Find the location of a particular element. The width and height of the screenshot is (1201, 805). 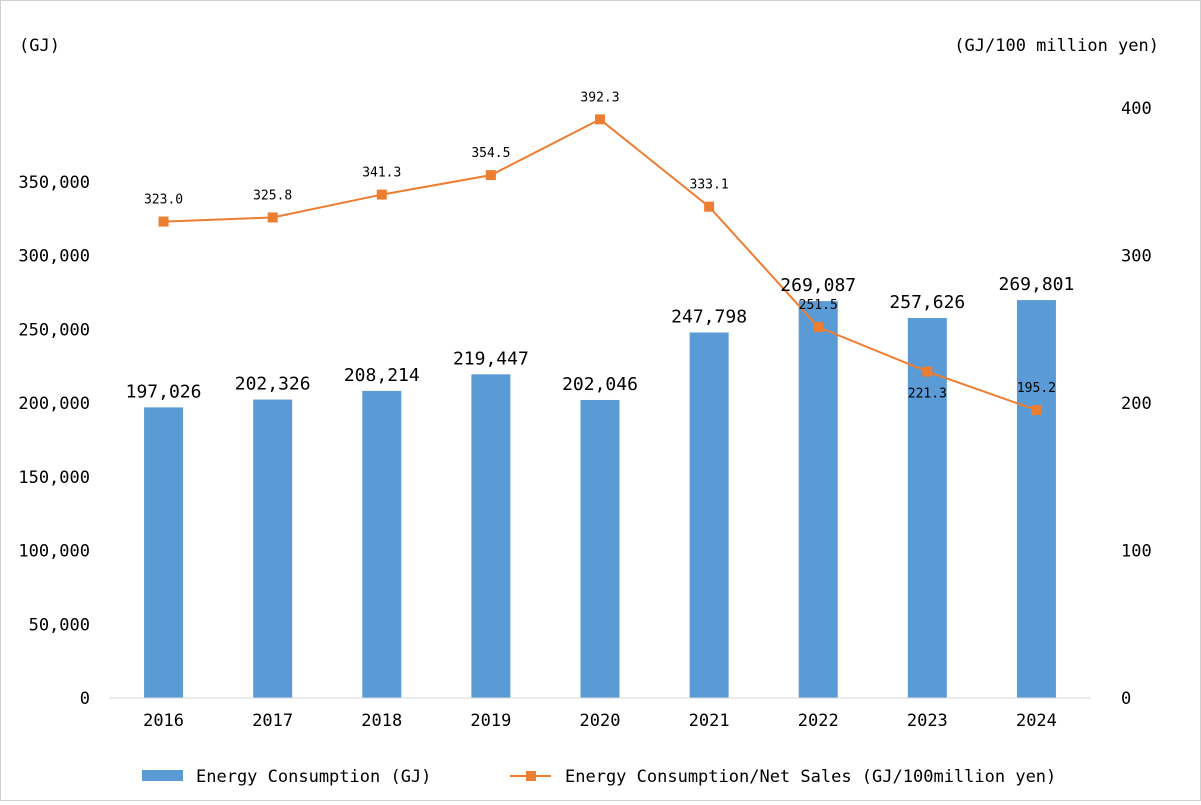

bar-value-label: 208,214 is located at coordinates (382, 375).